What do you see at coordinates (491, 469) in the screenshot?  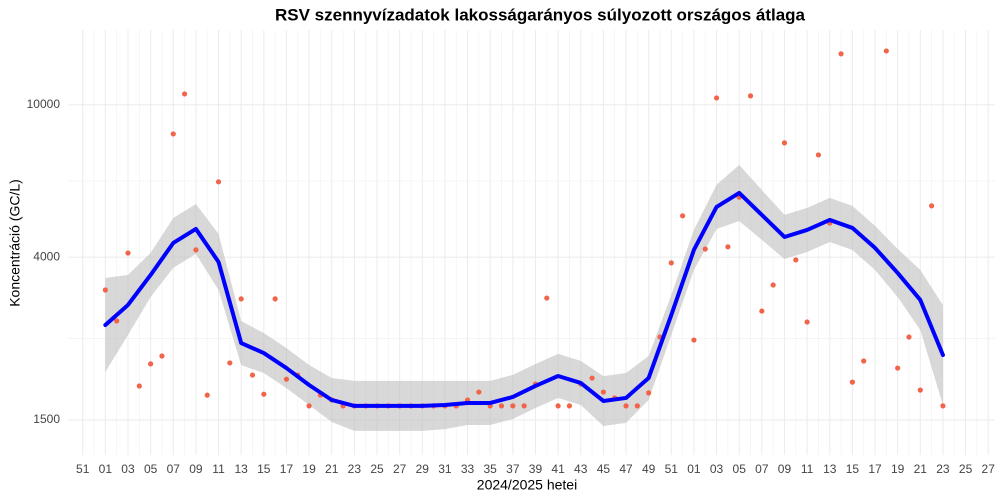 I see `x-tick-label: 35` at bounding box center [491, 469].